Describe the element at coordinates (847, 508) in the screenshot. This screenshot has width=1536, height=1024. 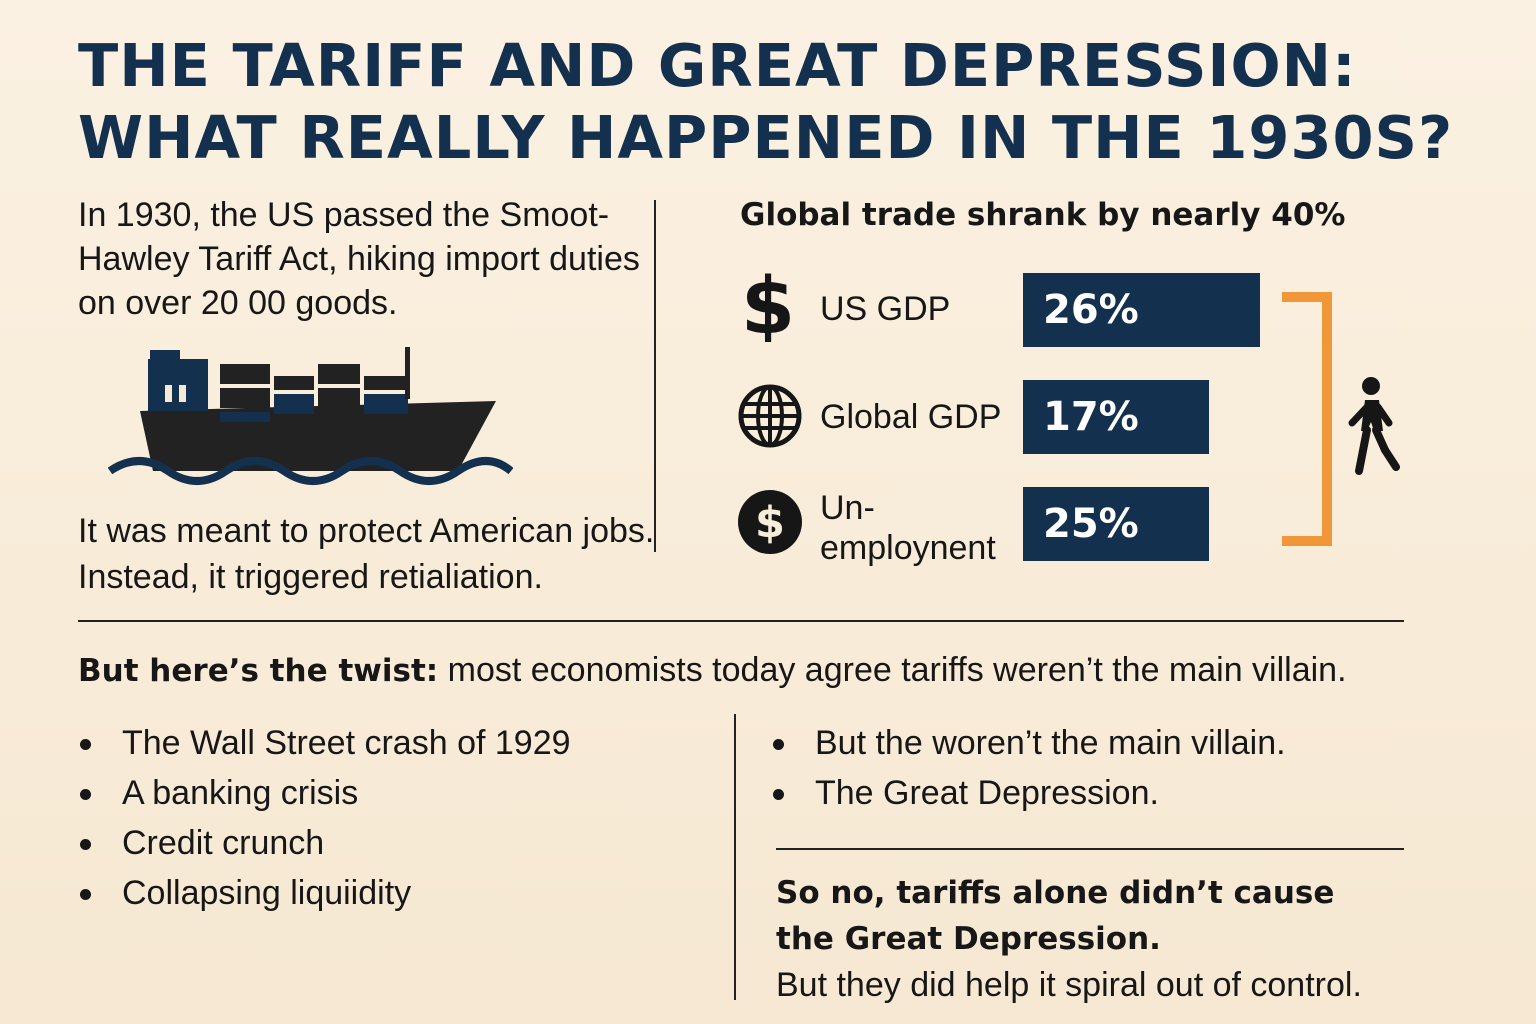
I see `metric-label-unemployment-line-1: Un-` at that location.